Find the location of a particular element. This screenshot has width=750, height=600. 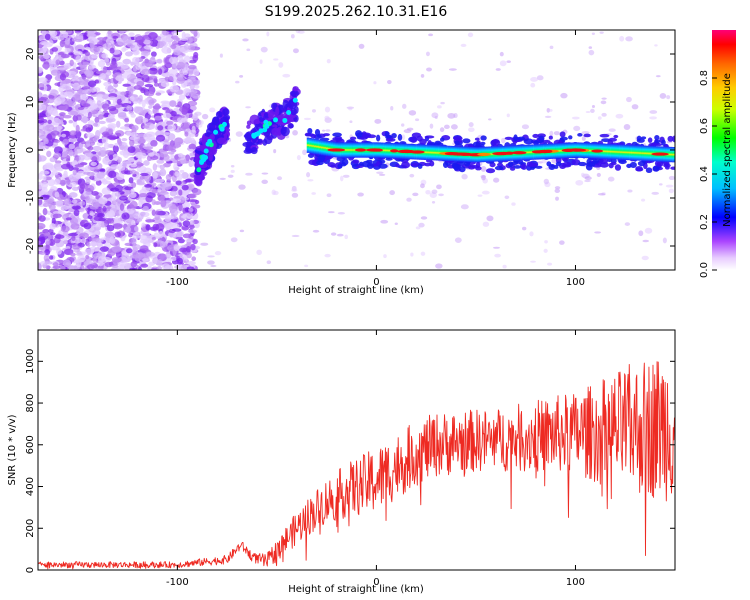

snr-y-tick-label: 200 is located at coordinates (30, 528).